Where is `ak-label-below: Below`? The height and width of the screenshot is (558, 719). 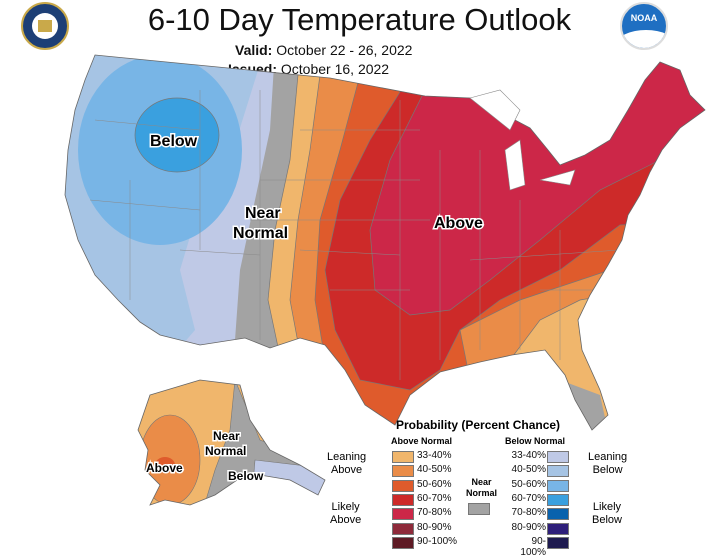 ak-label-below: Below is located at coordinates (246, 476).